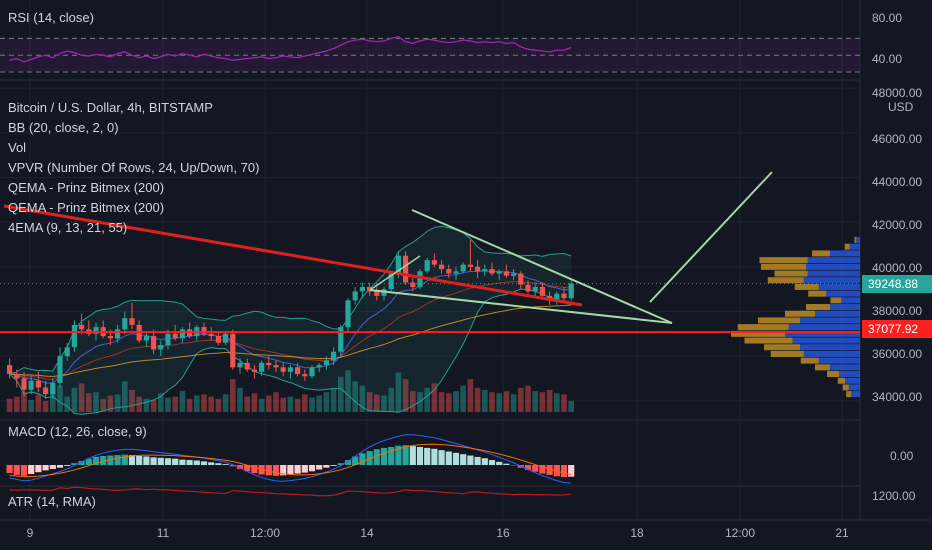  Describe the element at coordinates (86, 207) in the screenshot. I see `legend-qema-2: QEMA - Prinz Bitmex (200)` at that location.